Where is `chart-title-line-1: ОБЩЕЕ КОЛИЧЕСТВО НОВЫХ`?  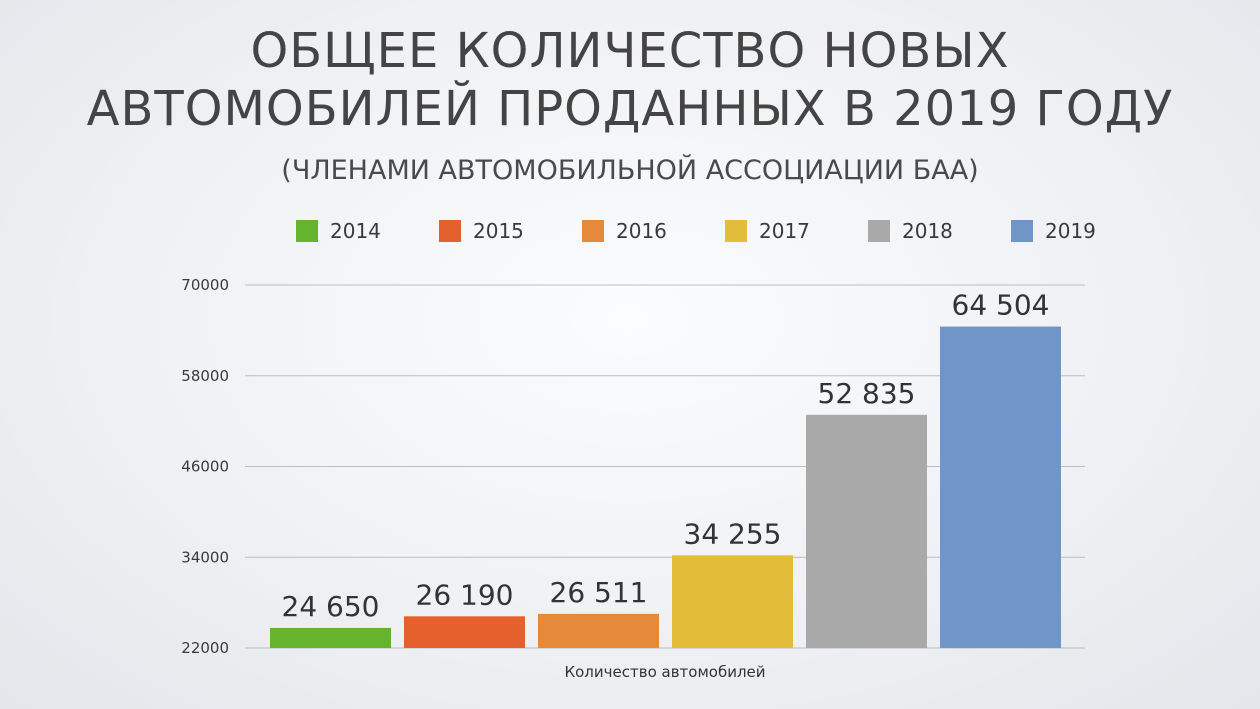
chart-title-line-1: ОБЩЕЕ КОЛИЧЕСТВО НОВЫХ is located at coordinates (630, 51).